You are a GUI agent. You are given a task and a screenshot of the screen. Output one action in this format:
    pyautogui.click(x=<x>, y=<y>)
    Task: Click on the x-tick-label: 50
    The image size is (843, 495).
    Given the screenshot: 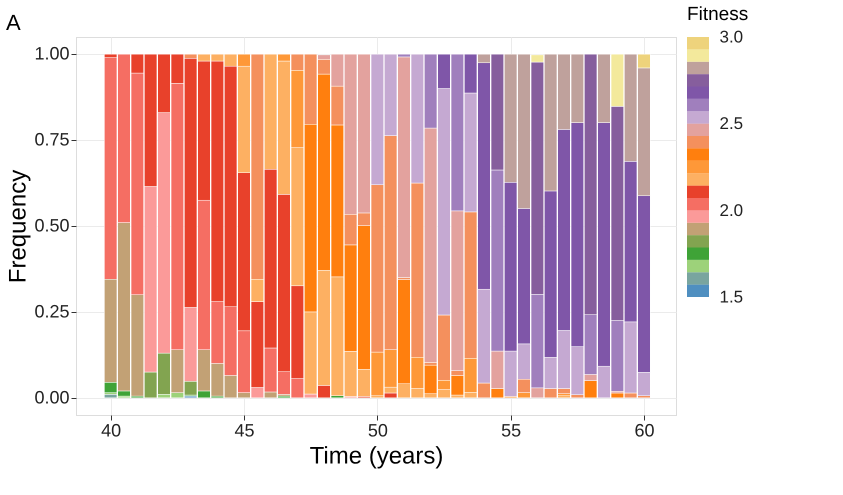 What is the action you would take?
    pyautogui.click(x=378, y=430)
    